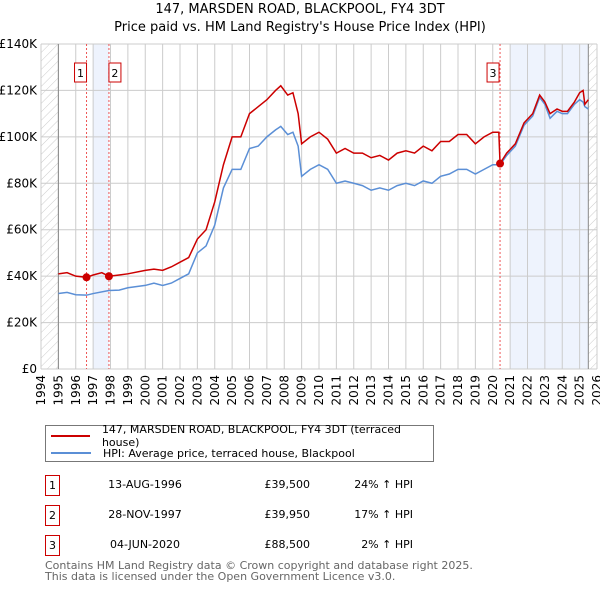 This screenshot has width=600, height=590. I want to click on x-tick-label: 1999, so click(128, 390).